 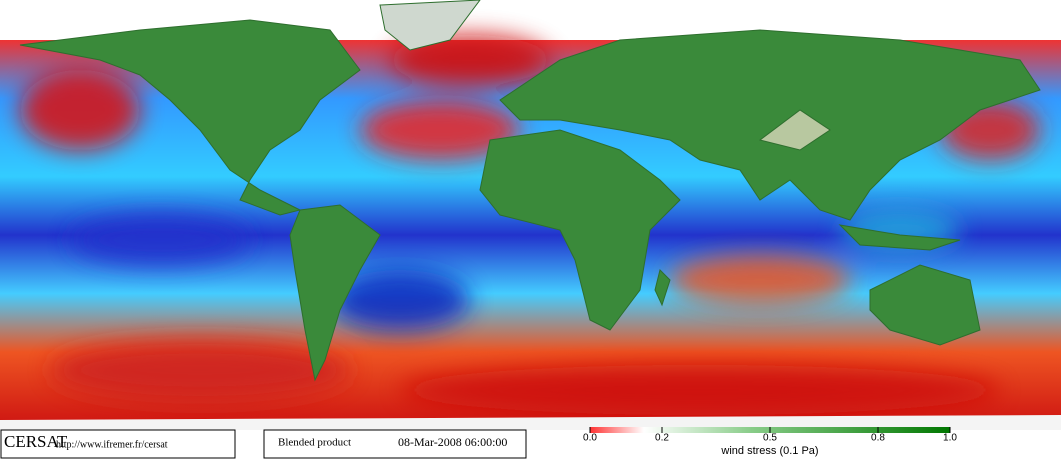 I want to click on logo: CERSAT, so click(x=36, y=441).